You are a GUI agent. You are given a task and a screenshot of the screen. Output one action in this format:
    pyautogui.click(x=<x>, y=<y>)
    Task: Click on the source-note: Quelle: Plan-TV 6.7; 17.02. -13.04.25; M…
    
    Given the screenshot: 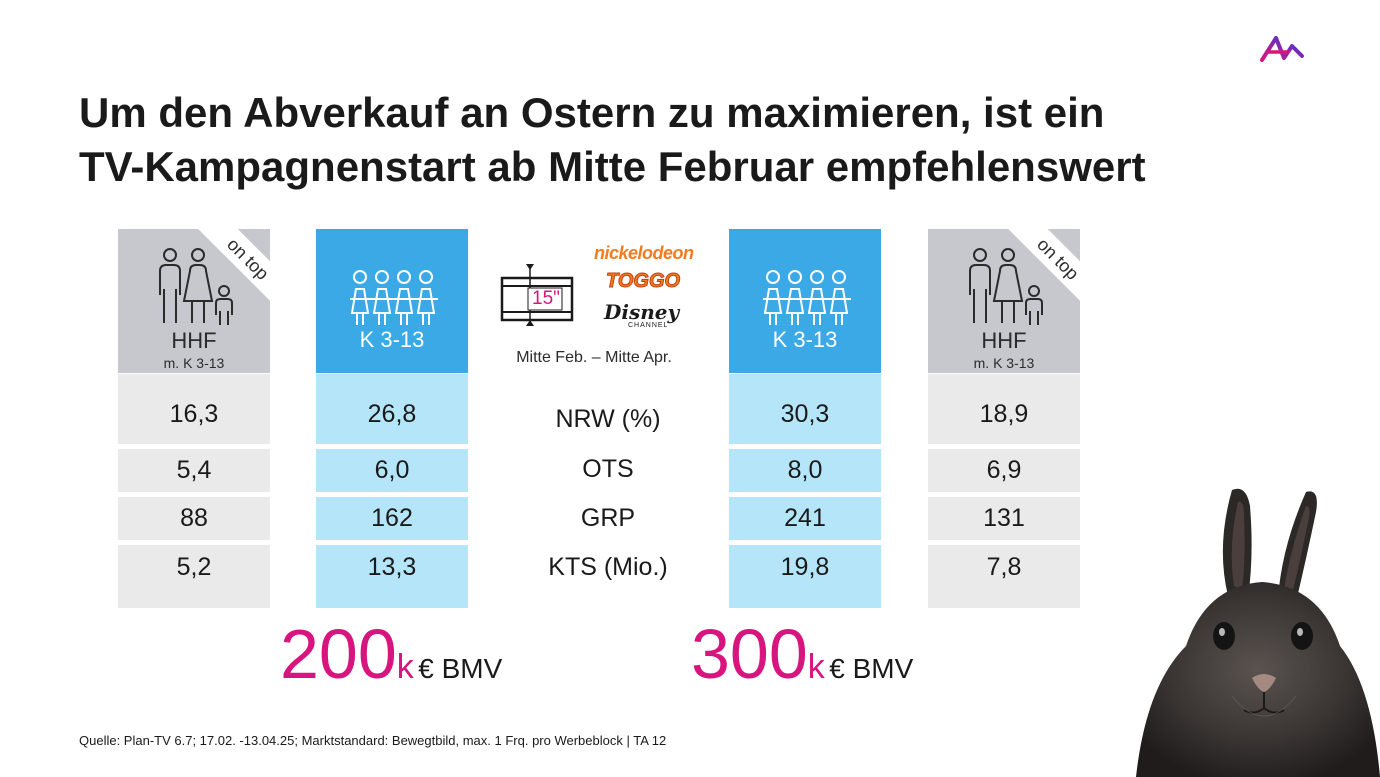 What is the action you would take?
    pyautogui.click(x=373, y=740)
    